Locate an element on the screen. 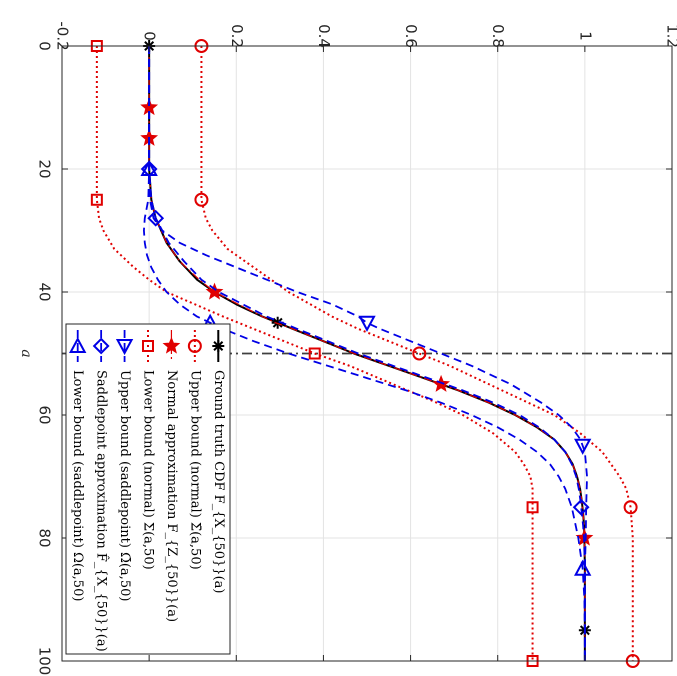 This screenshot has width=677, height=676. marker-normal-approx is located at coordinates (214, 291).